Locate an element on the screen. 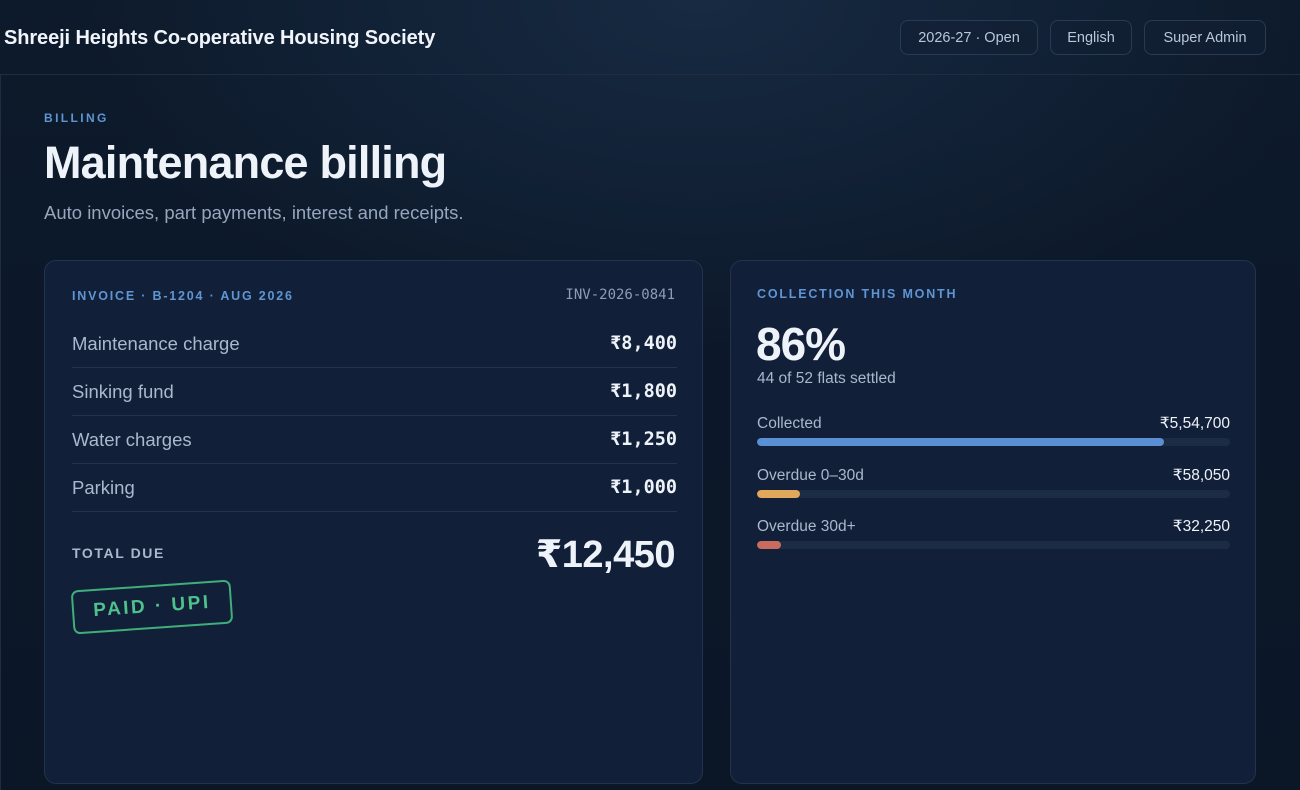 The image size is (1300, 790). paid-stamp: PAID · UPI is located at coordinates (152, 607).